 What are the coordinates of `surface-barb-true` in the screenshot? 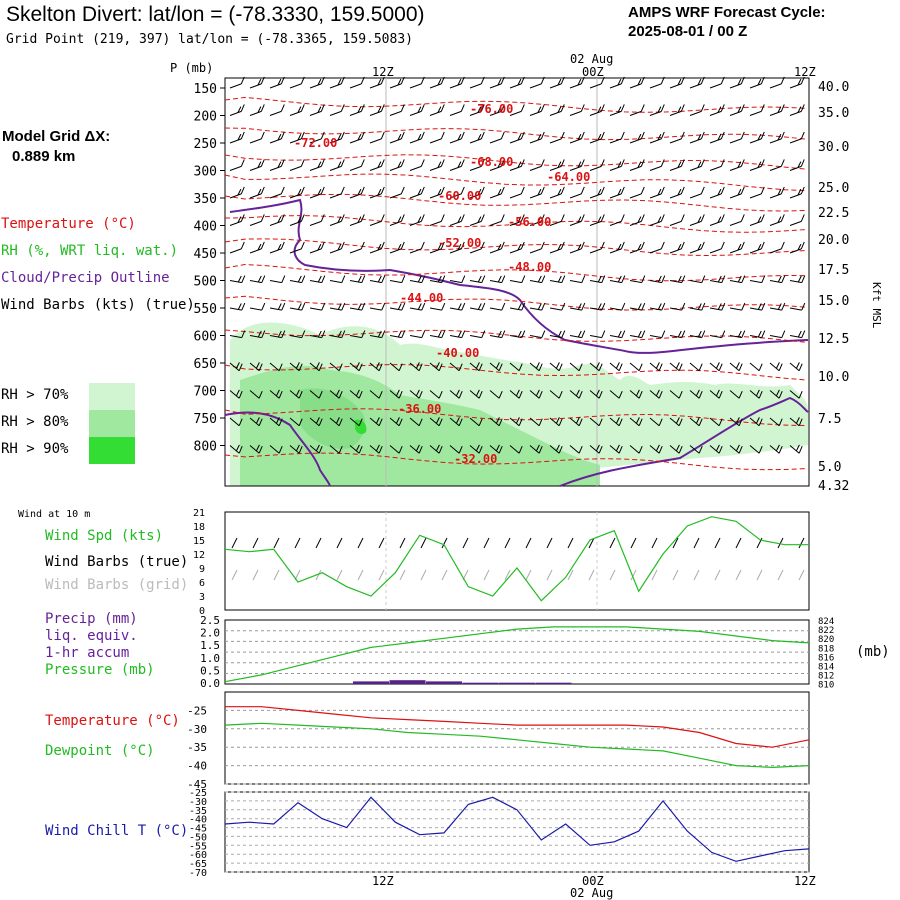 It's located at (444, 543).